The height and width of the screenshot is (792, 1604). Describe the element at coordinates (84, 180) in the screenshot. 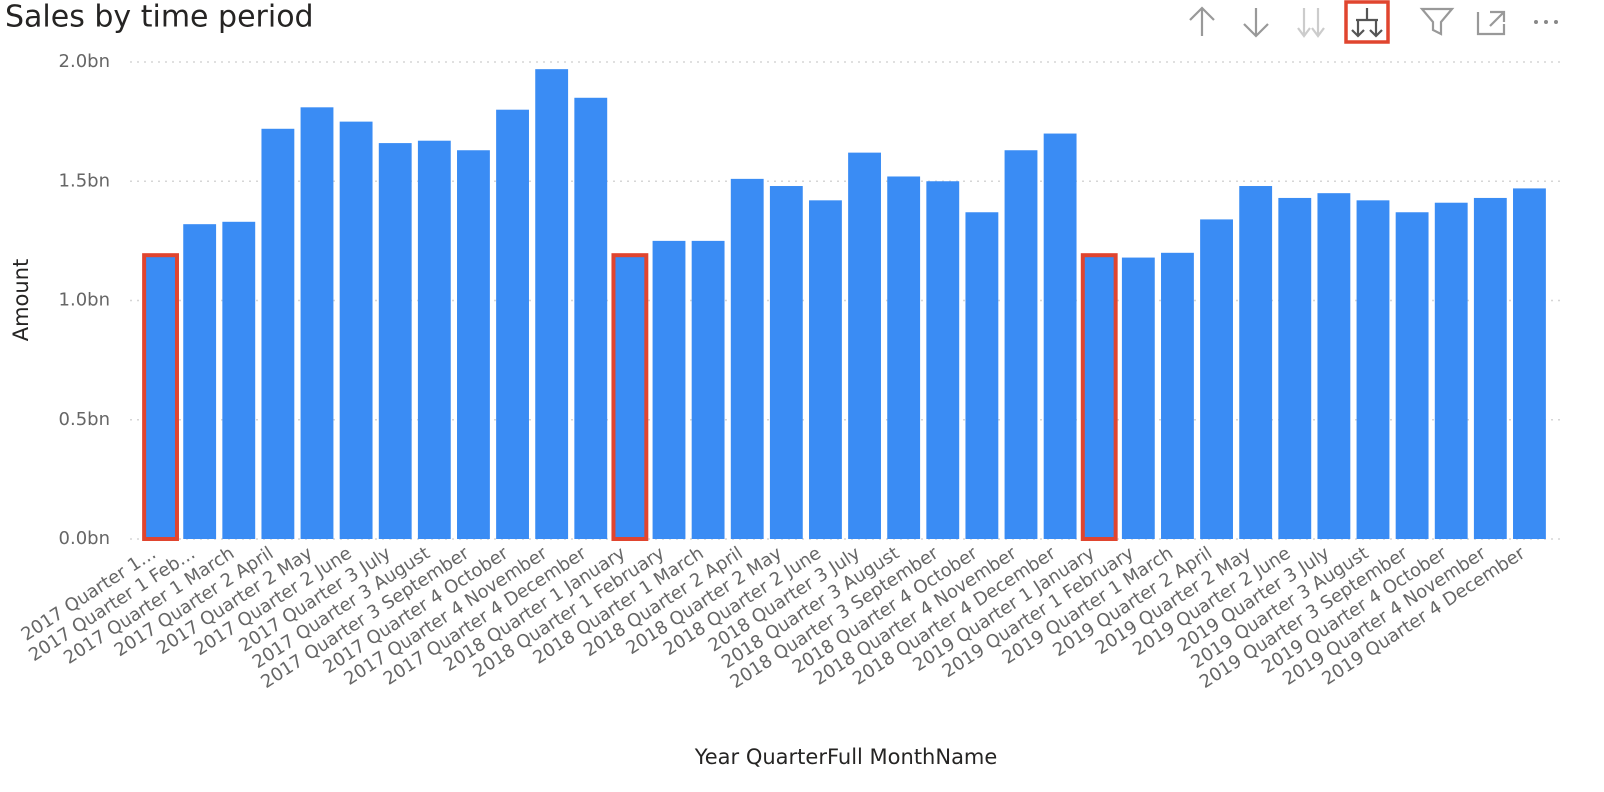

I see `y-tick-label: 1.5bn` at that location.